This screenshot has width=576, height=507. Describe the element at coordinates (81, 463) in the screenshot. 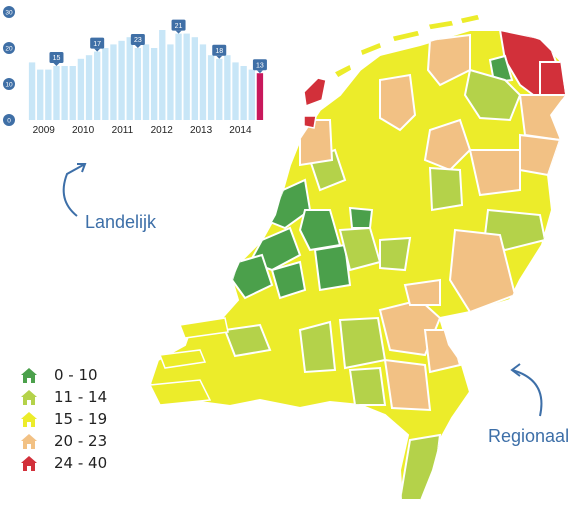

I see `legend-label: 24 - 40` at that location.